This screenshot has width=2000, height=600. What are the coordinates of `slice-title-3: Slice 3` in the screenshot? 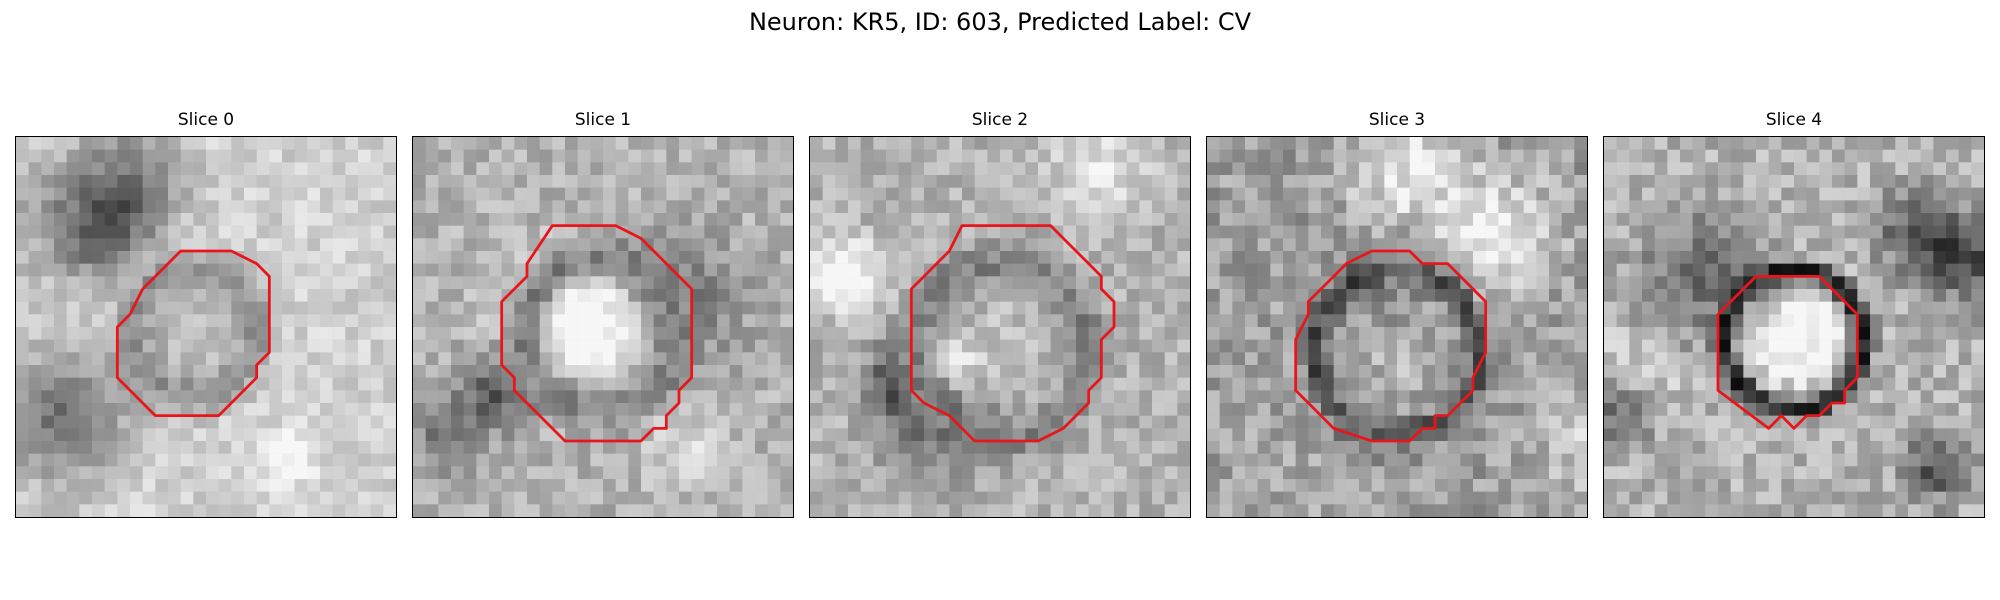 It's located at (1397, 120).